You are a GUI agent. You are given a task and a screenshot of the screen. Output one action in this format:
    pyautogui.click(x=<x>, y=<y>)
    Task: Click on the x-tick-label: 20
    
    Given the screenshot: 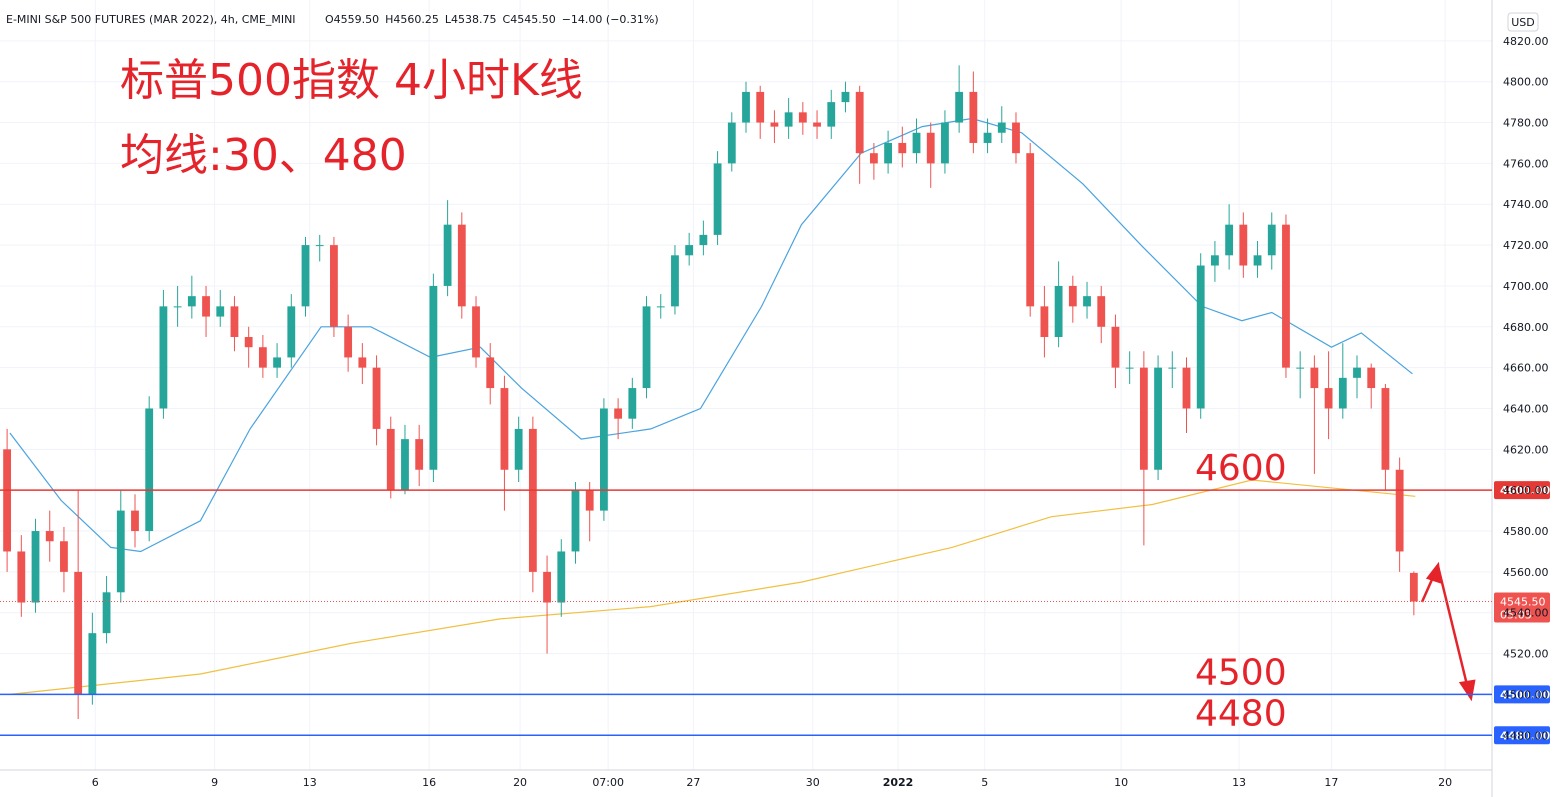 What is the action you would take?
    pyautogui.click(x=520, y=782)
    